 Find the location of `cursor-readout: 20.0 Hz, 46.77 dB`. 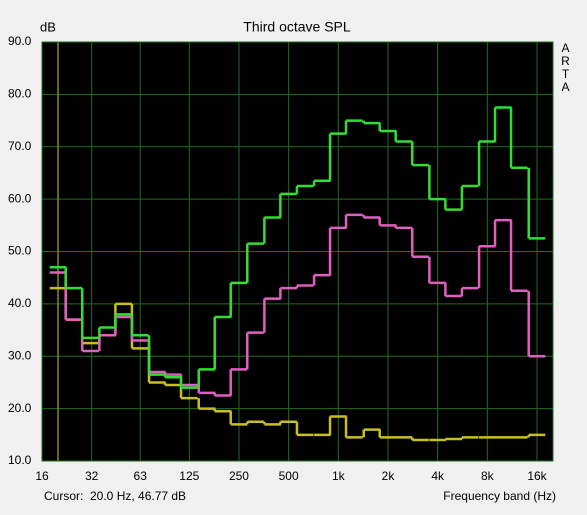

cursor-readout: 20.0 Hz, 46.77 dB is located at coordinates (138, 496).